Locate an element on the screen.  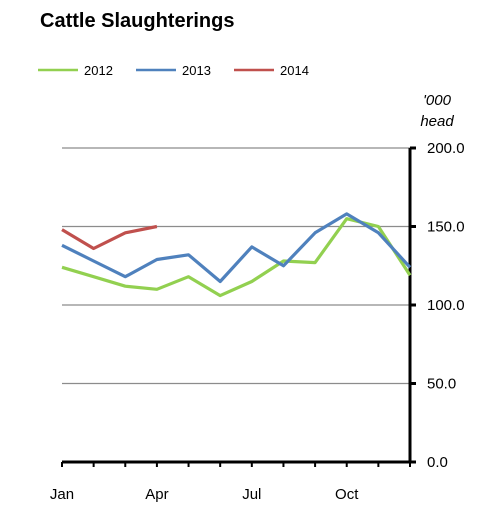
x-tick-label: Apr is located at coordinates (156, 494).